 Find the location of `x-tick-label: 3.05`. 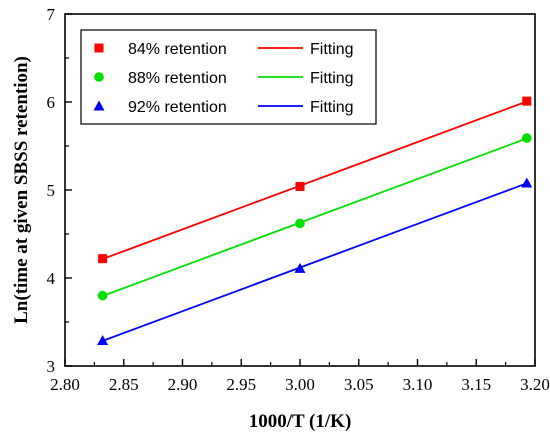

x-tick-label: 3.05 is located at coordinates (359, 384).